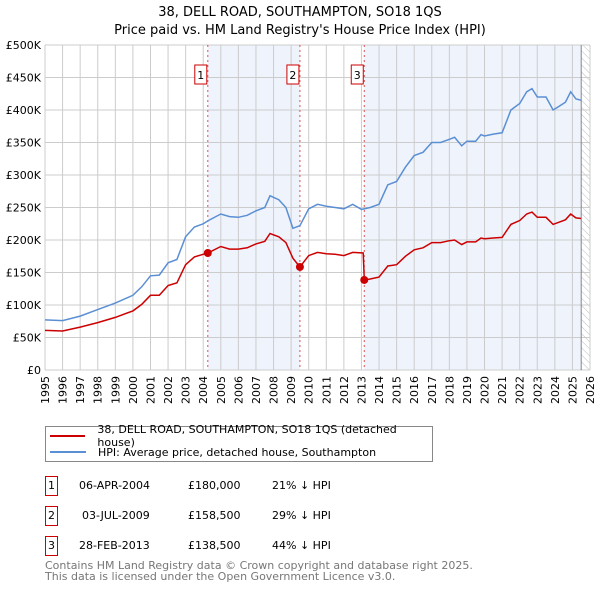  I want to click on sale-label: 2, so click(292, 75).